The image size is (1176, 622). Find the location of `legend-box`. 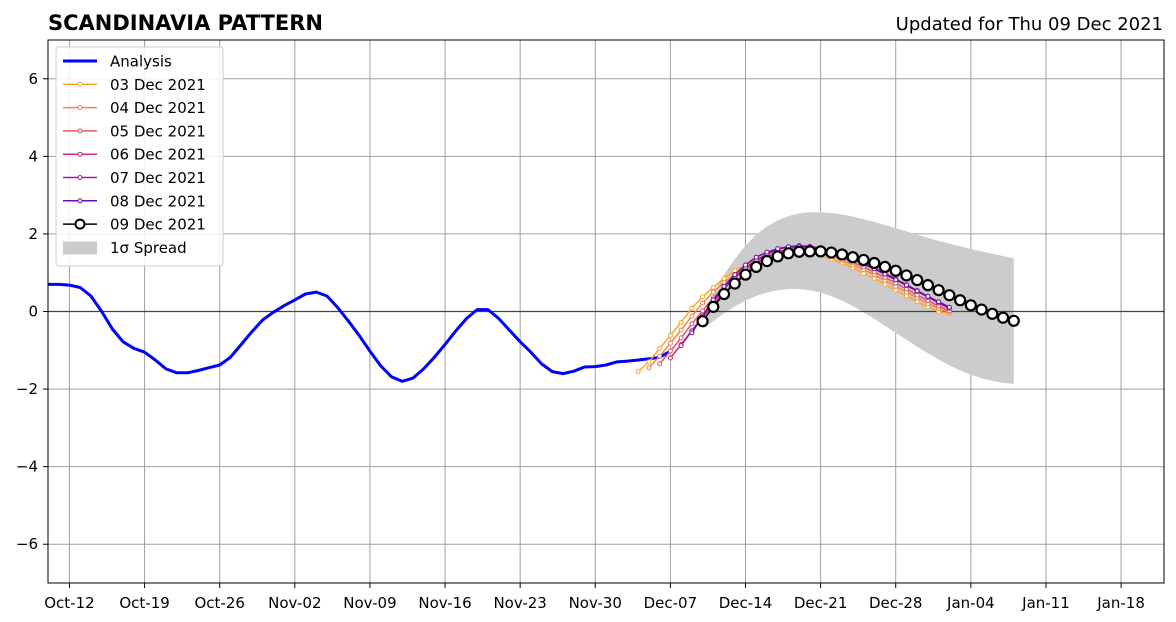

legend-box is located at coordinates (139, 156).